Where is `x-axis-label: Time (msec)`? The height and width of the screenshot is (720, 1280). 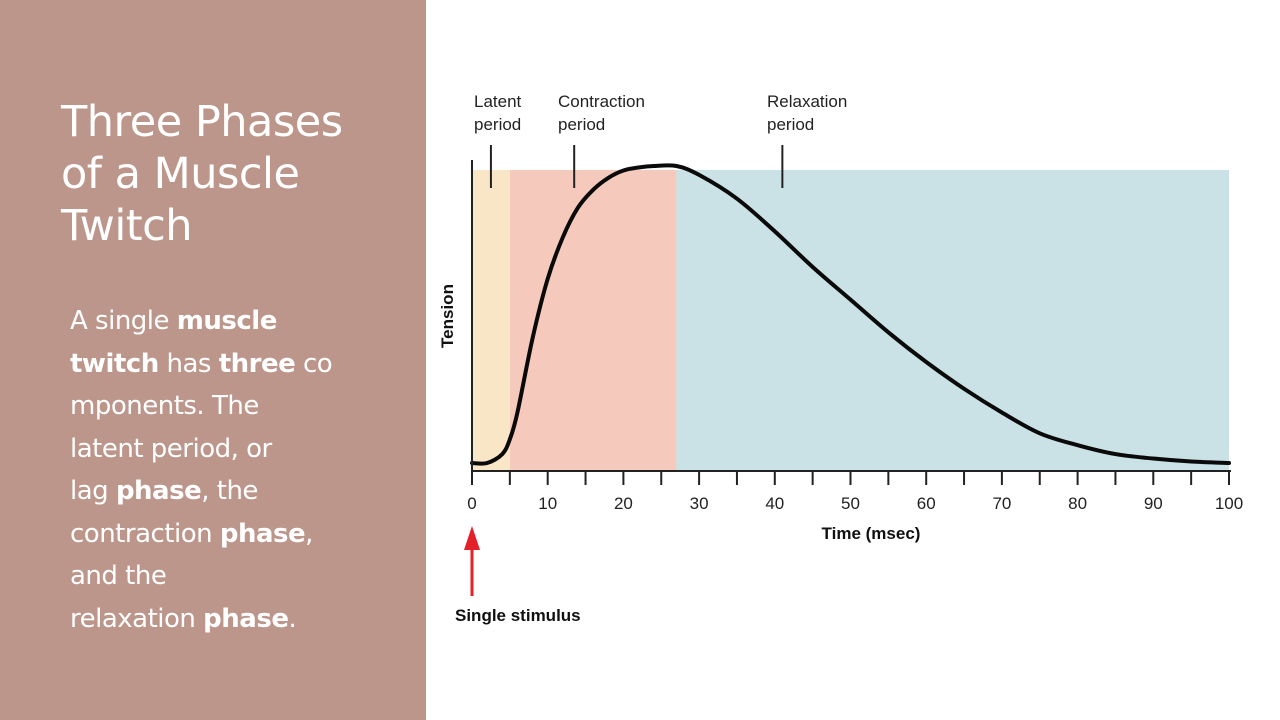 x-axis-label: Time (msec) is located at coordinates (871, 533).